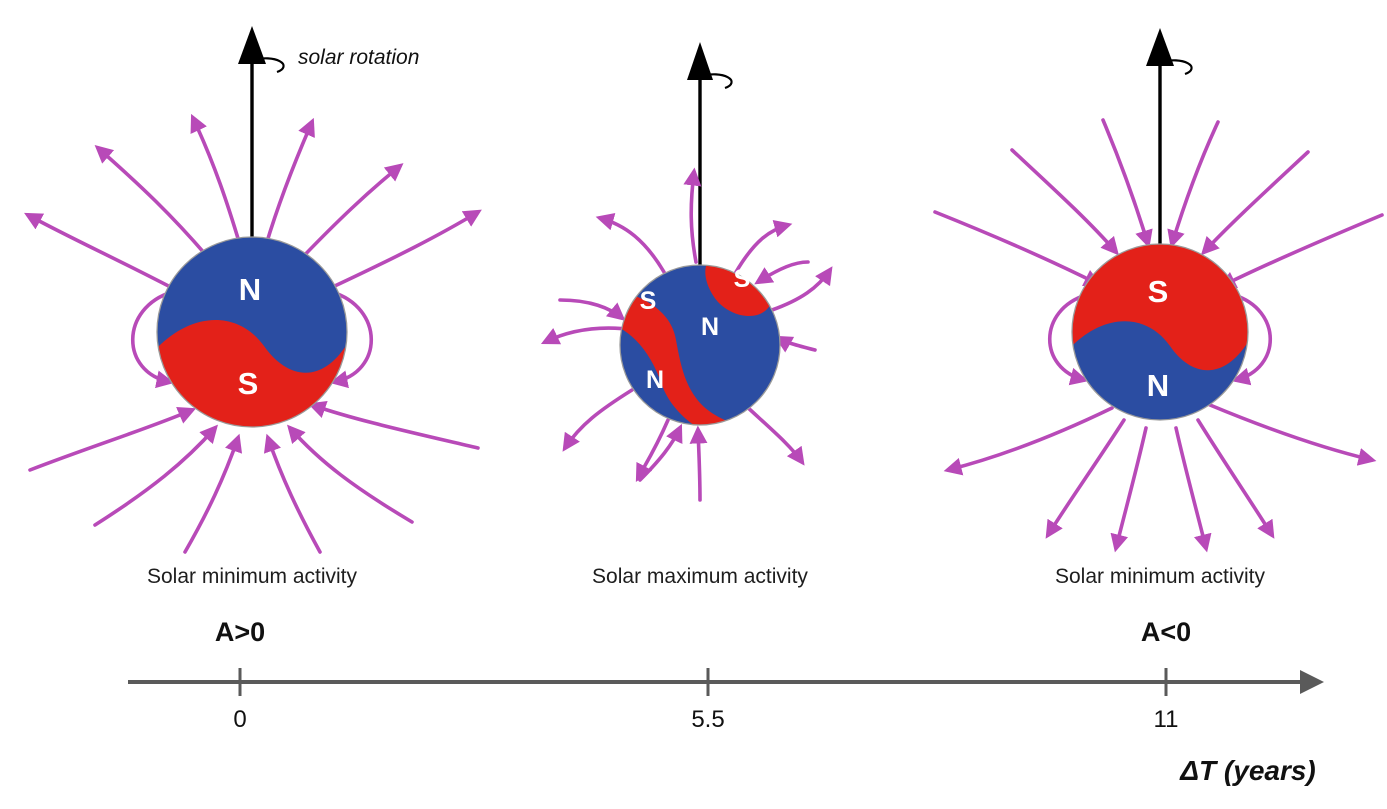  Describe the element at coordinates (707, 719) in the screenshot. I see `tick-label-5-5: 5.5` at that location.